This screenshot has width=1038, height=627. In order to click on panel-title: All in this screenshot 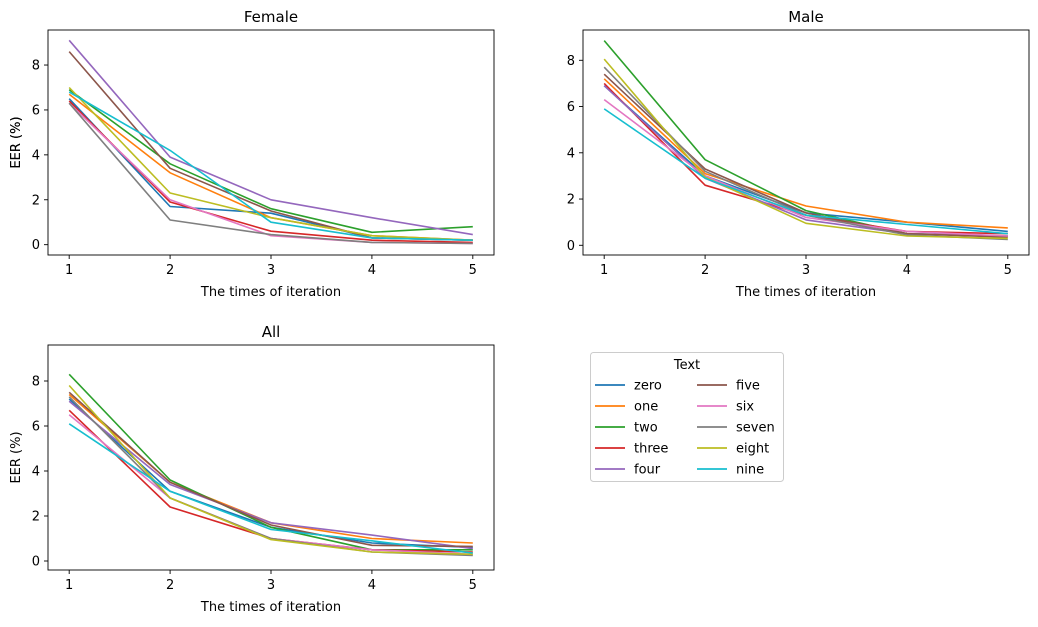, I will do `click(271, 332)`.